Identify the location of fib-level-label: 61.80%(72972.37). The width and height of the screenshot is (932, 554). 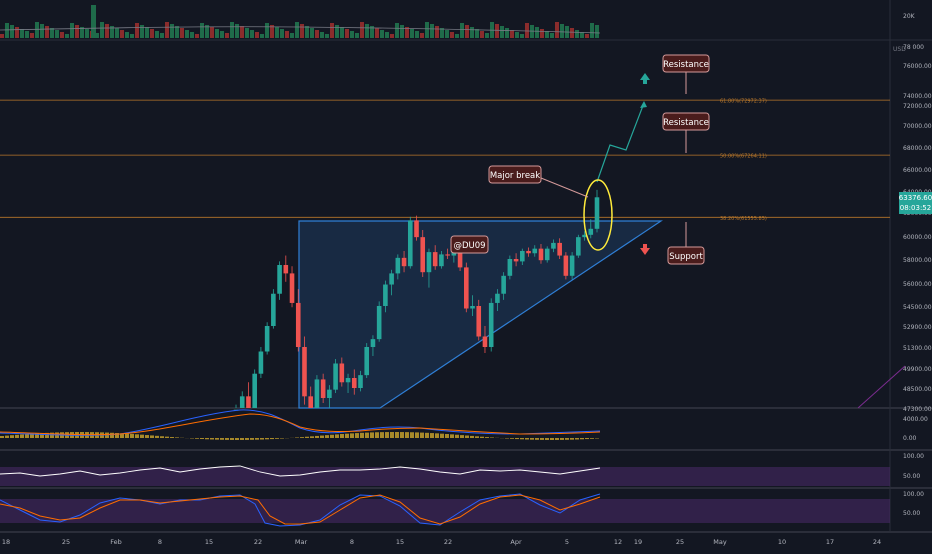
(743, 102).